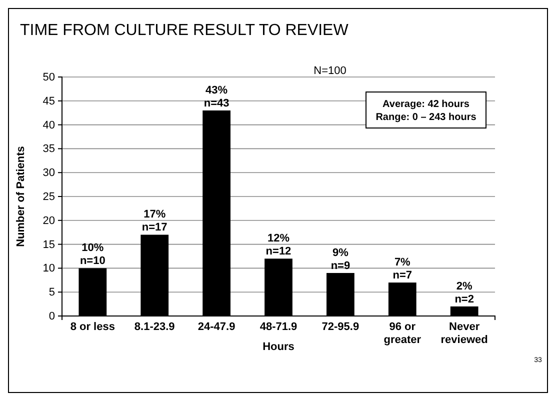 The image size is (556, 401). I want to click on y-tick-label: 40, so click(48, 125).